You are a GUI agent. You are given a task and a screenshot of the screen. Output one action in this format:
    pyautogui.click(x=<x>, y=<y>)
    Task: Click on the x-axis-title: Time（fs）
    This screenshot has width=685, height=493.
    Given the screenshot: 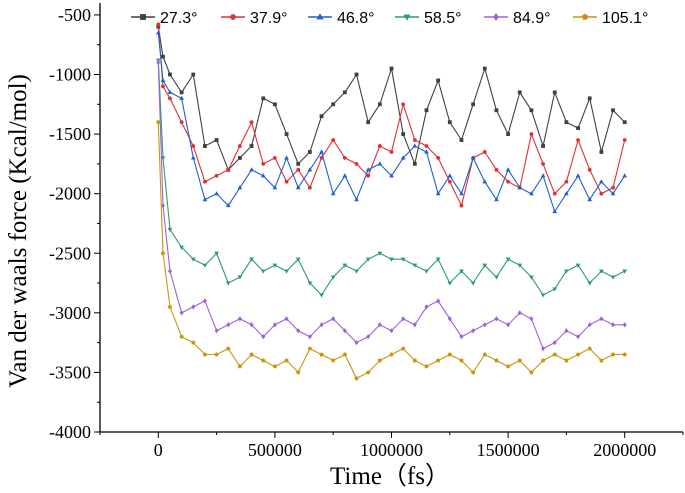 What is the action you would take?
    pyautogui.click(x=390, y=476)
    